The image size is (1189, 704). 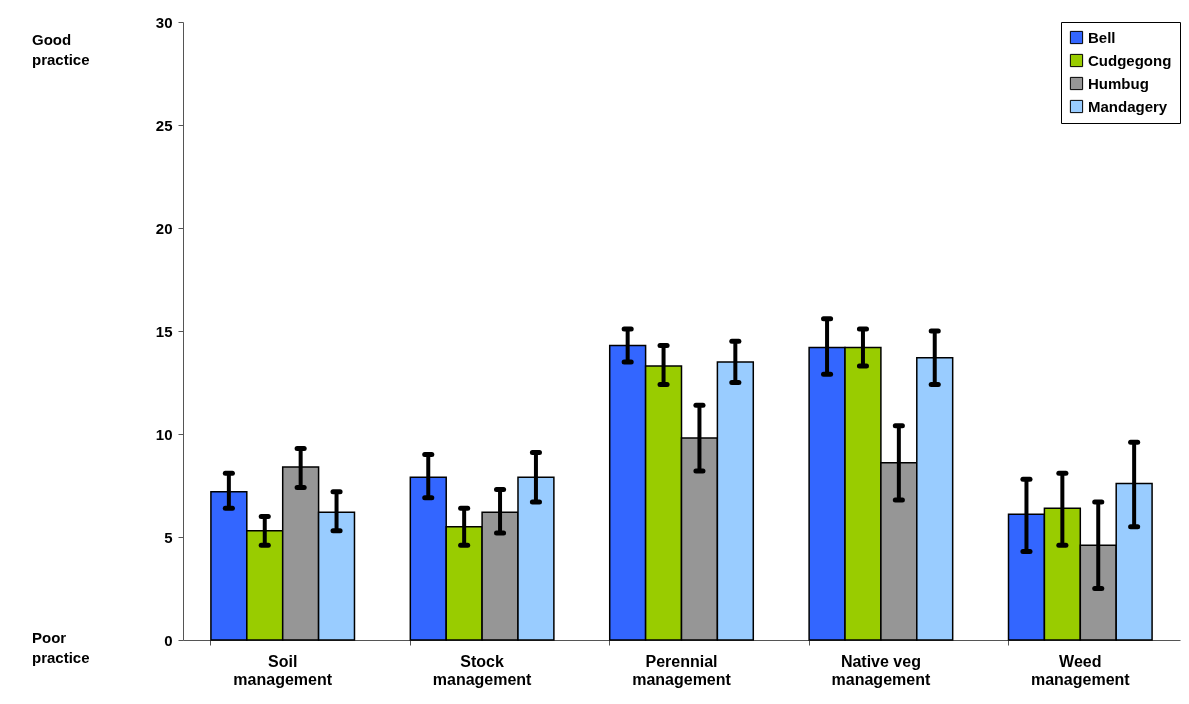 What do you see at coordinates (168, 537) in the screenshot?
I see `y-tick-label: 5` at bounding box center [168, 537].